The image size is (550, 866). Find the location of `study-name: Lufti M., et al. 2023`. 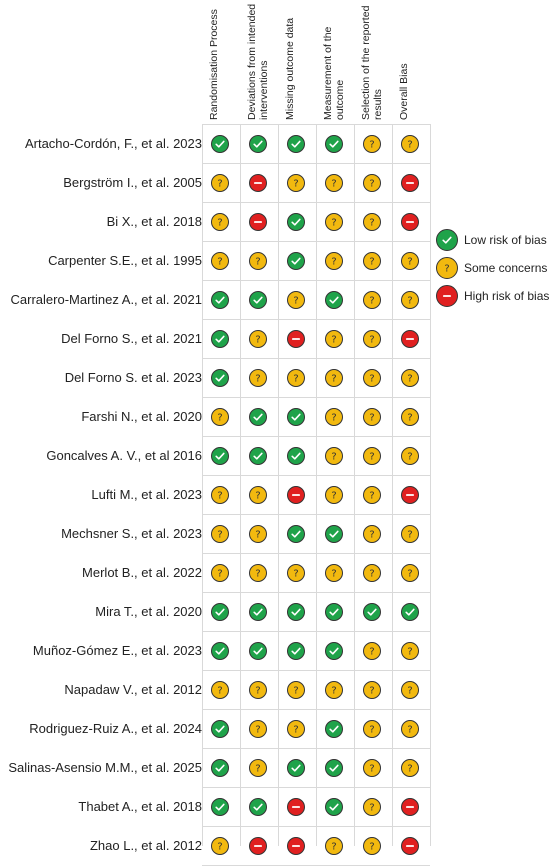

study-name: Lufti M., et al. 2023 is located at coordinates (146, 494).